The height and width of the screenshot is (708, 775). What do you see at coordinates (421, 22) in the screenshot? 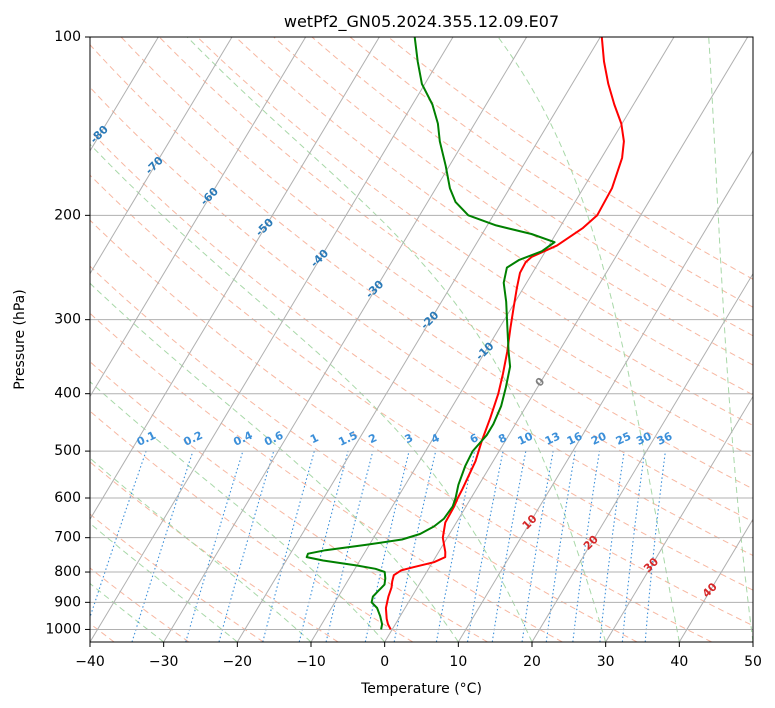
I see `chart-title: wetPf2_GN05.2024.355.12.09.E07` at bounding box center [421, 22].